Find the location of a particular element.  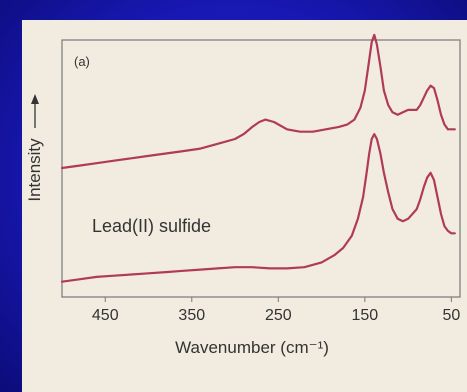

x-axis-label: Wavenumber (cm⁻¹) is located at coordinates (252, 347).